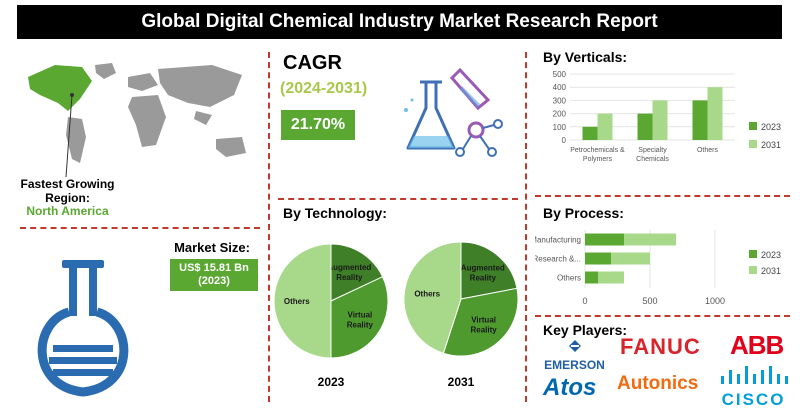 The image size is (800, 411). Describe the element at coordinates (754, 375) in the screenshot. I see `cisco-bars-icon` at that location.